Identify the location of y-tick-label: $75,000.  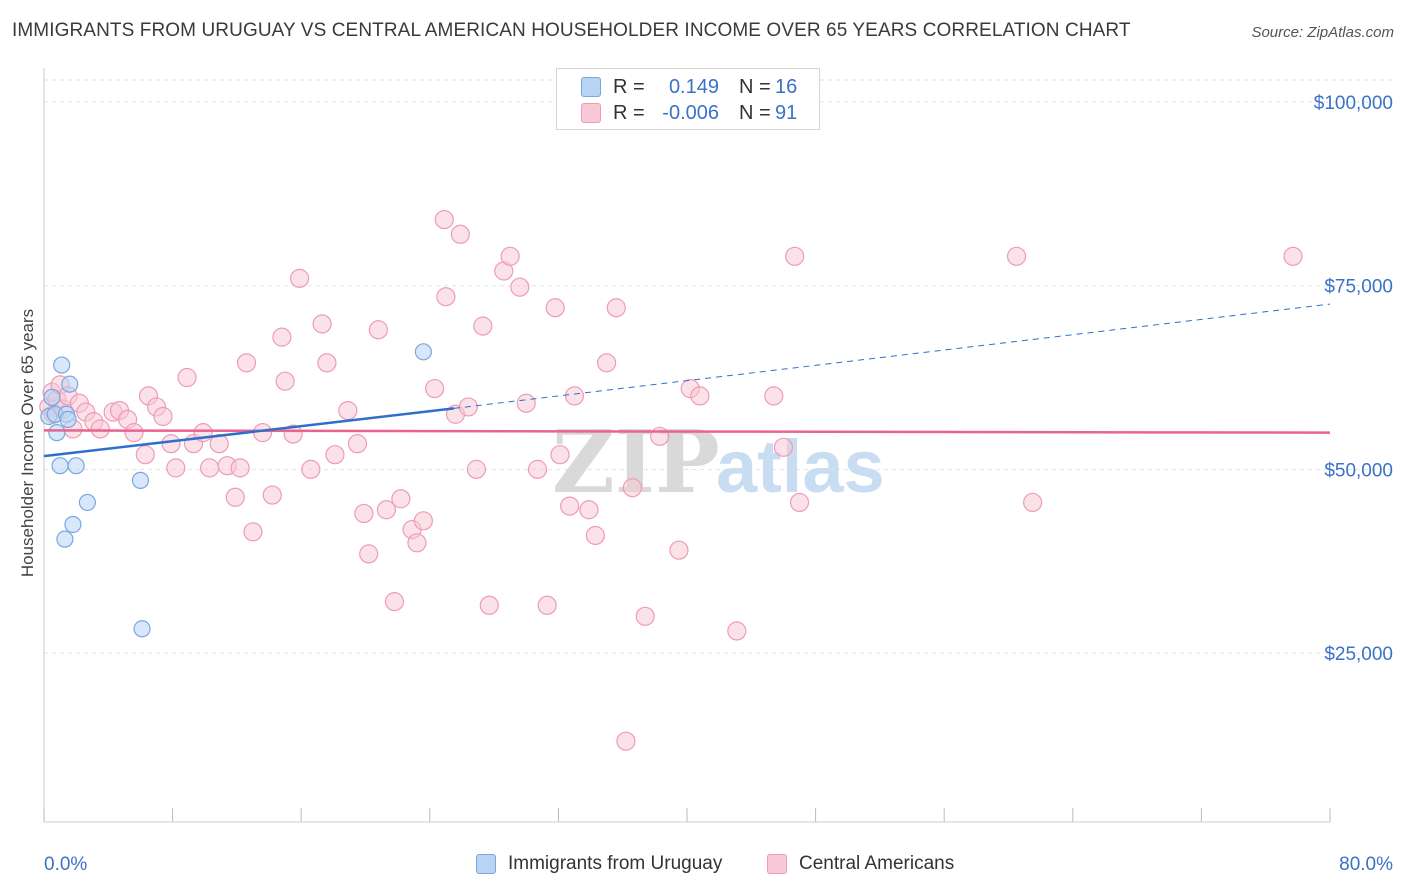
(1358, 287).